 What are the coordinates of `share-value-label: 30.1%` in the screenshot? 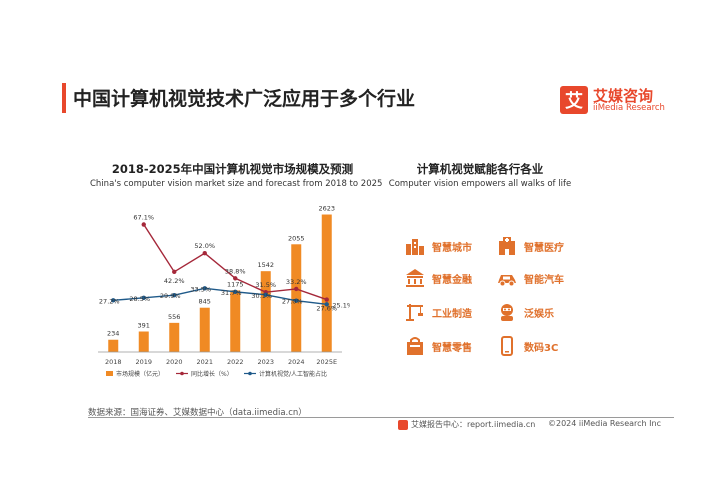 It's located at (261, 296).